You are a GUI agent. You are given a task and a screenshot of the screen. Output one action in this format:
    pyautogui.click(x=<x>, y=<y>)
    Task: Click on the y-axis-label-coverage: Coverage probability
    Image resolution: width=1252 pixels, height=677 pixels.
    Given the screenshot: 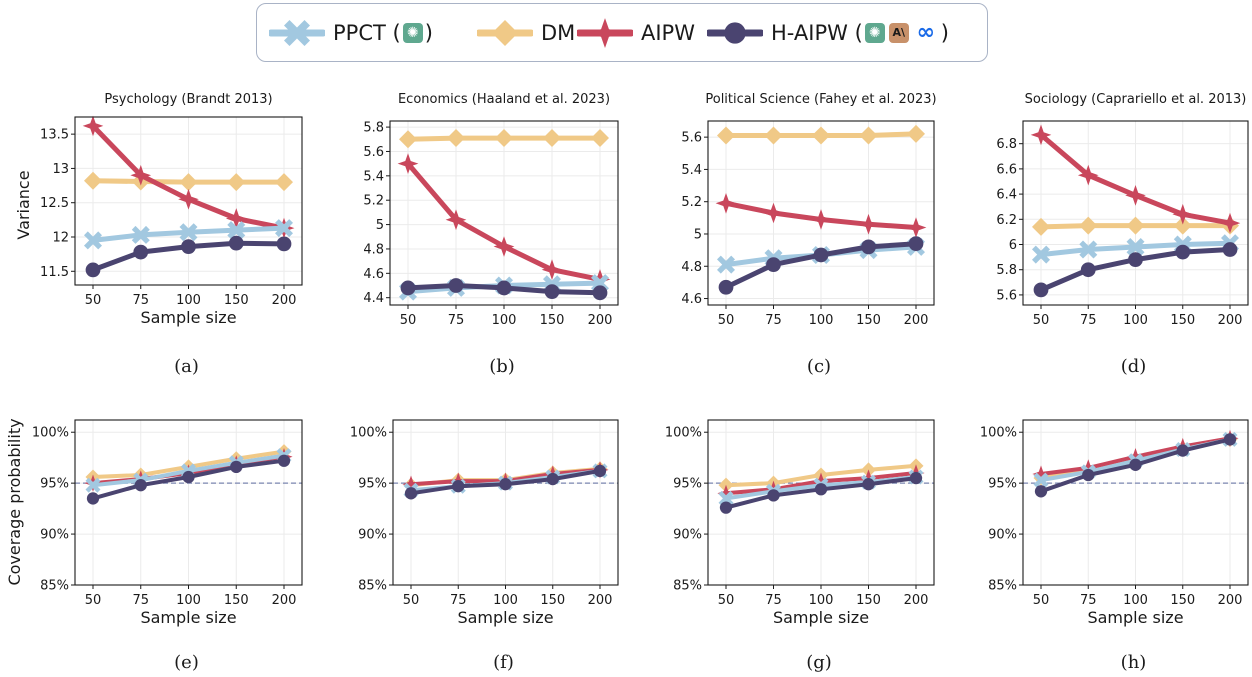 What is the action you would take?
    pyautogui.click(x=14, y=501)
    